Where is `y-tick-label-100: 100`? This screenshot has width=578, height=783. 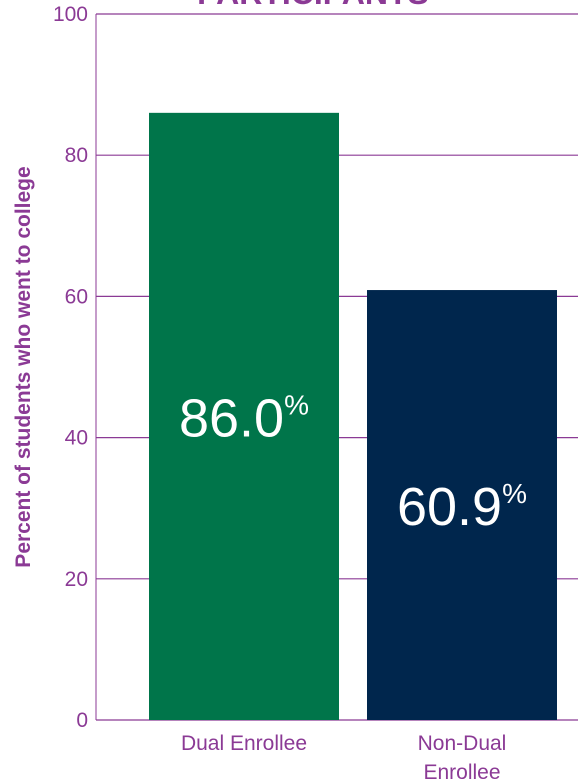 y-tick-label-100: 100 is located at coordinates (70, 14).